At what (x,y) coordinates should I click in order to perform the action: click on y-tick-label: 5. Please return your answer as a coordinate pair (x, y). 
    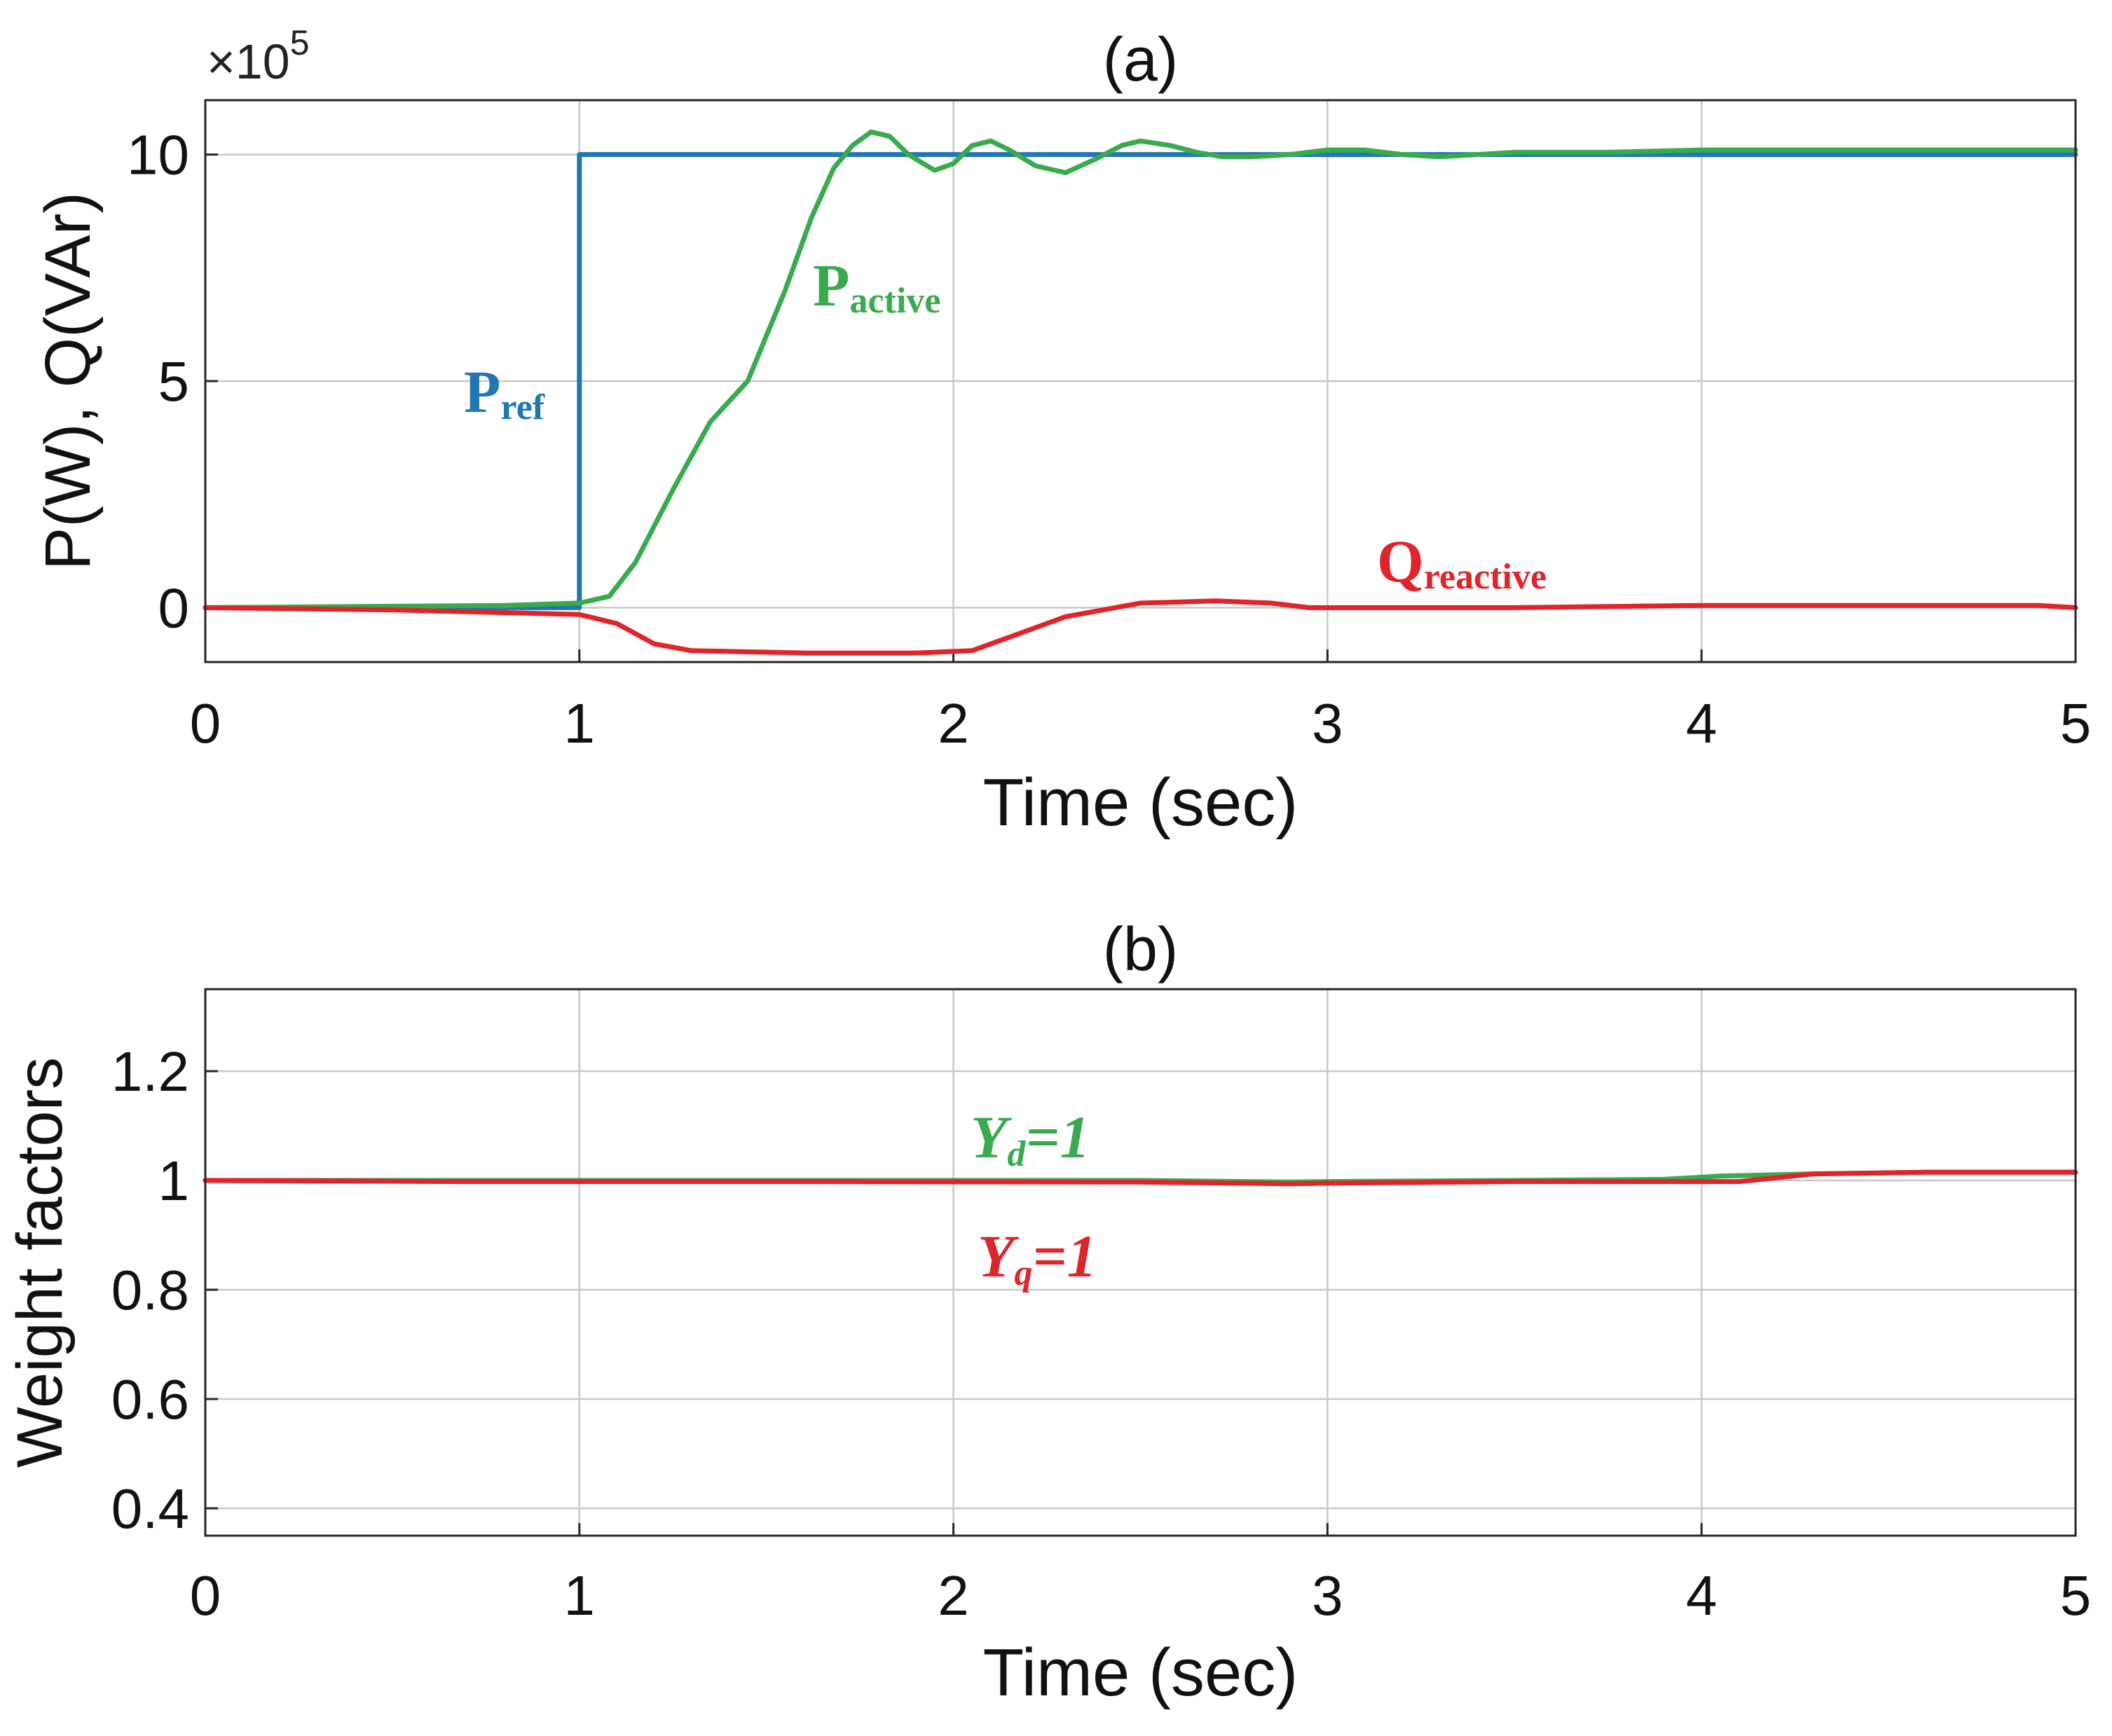
    Looking at the image, I should click on (174, 382).